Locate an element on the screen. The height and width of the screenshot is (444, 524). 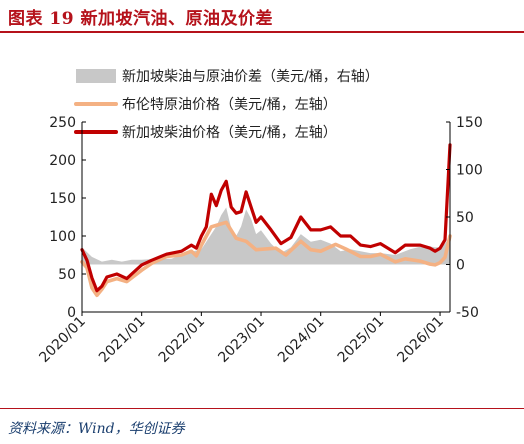
footer-rule is located at coordinates (262, 408).